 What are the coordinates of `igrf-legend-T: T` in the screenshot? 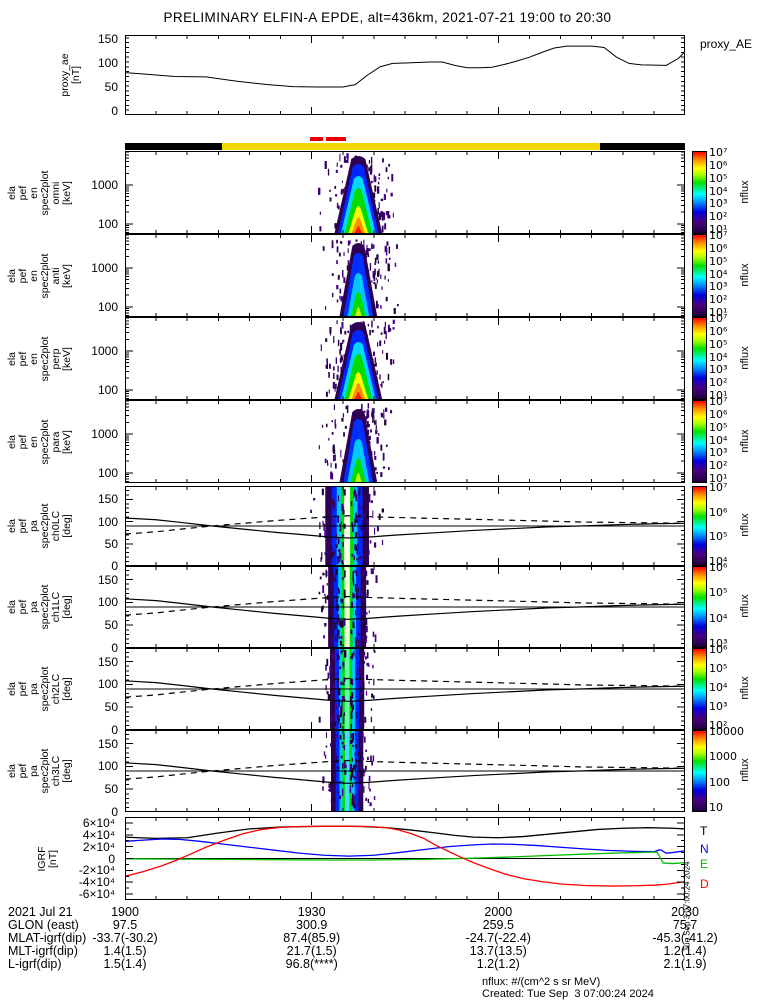 It's located at (704, 831).